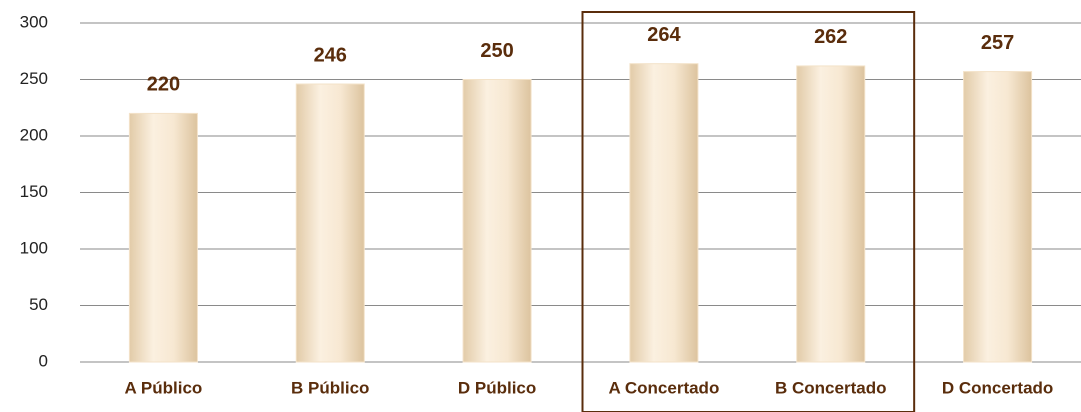 The image size is (1081, 412). What do you see at coordinates (43, 360) in the screenshot?
I see `y-tick-label: 0` at bounding box center [43, 360].